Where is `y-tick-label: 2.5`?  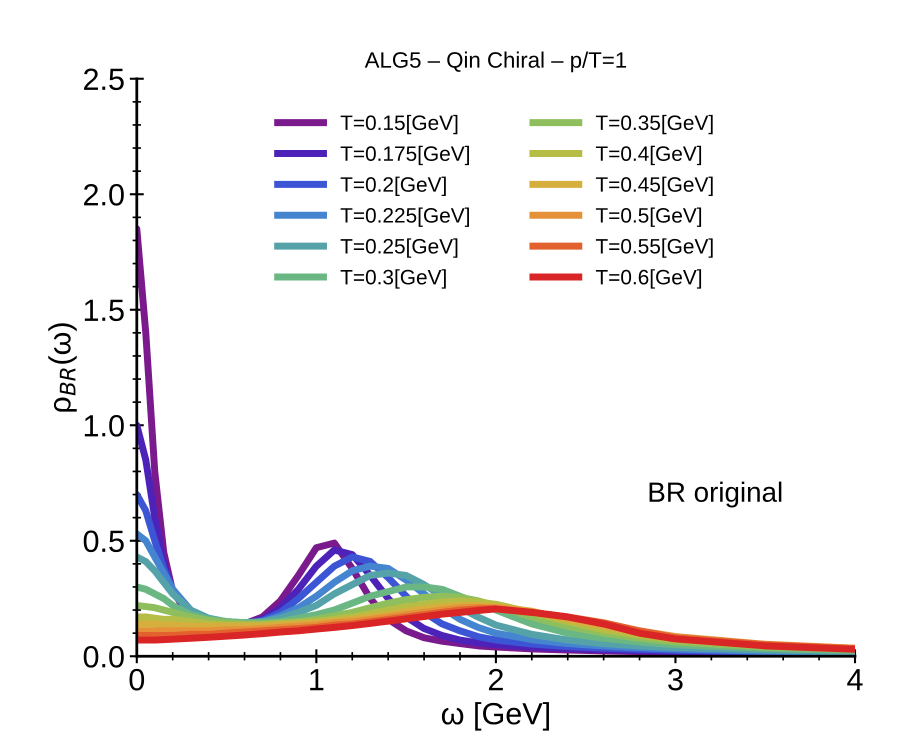 y-tick-label: 2.5 is located at coordinates (104, 79).